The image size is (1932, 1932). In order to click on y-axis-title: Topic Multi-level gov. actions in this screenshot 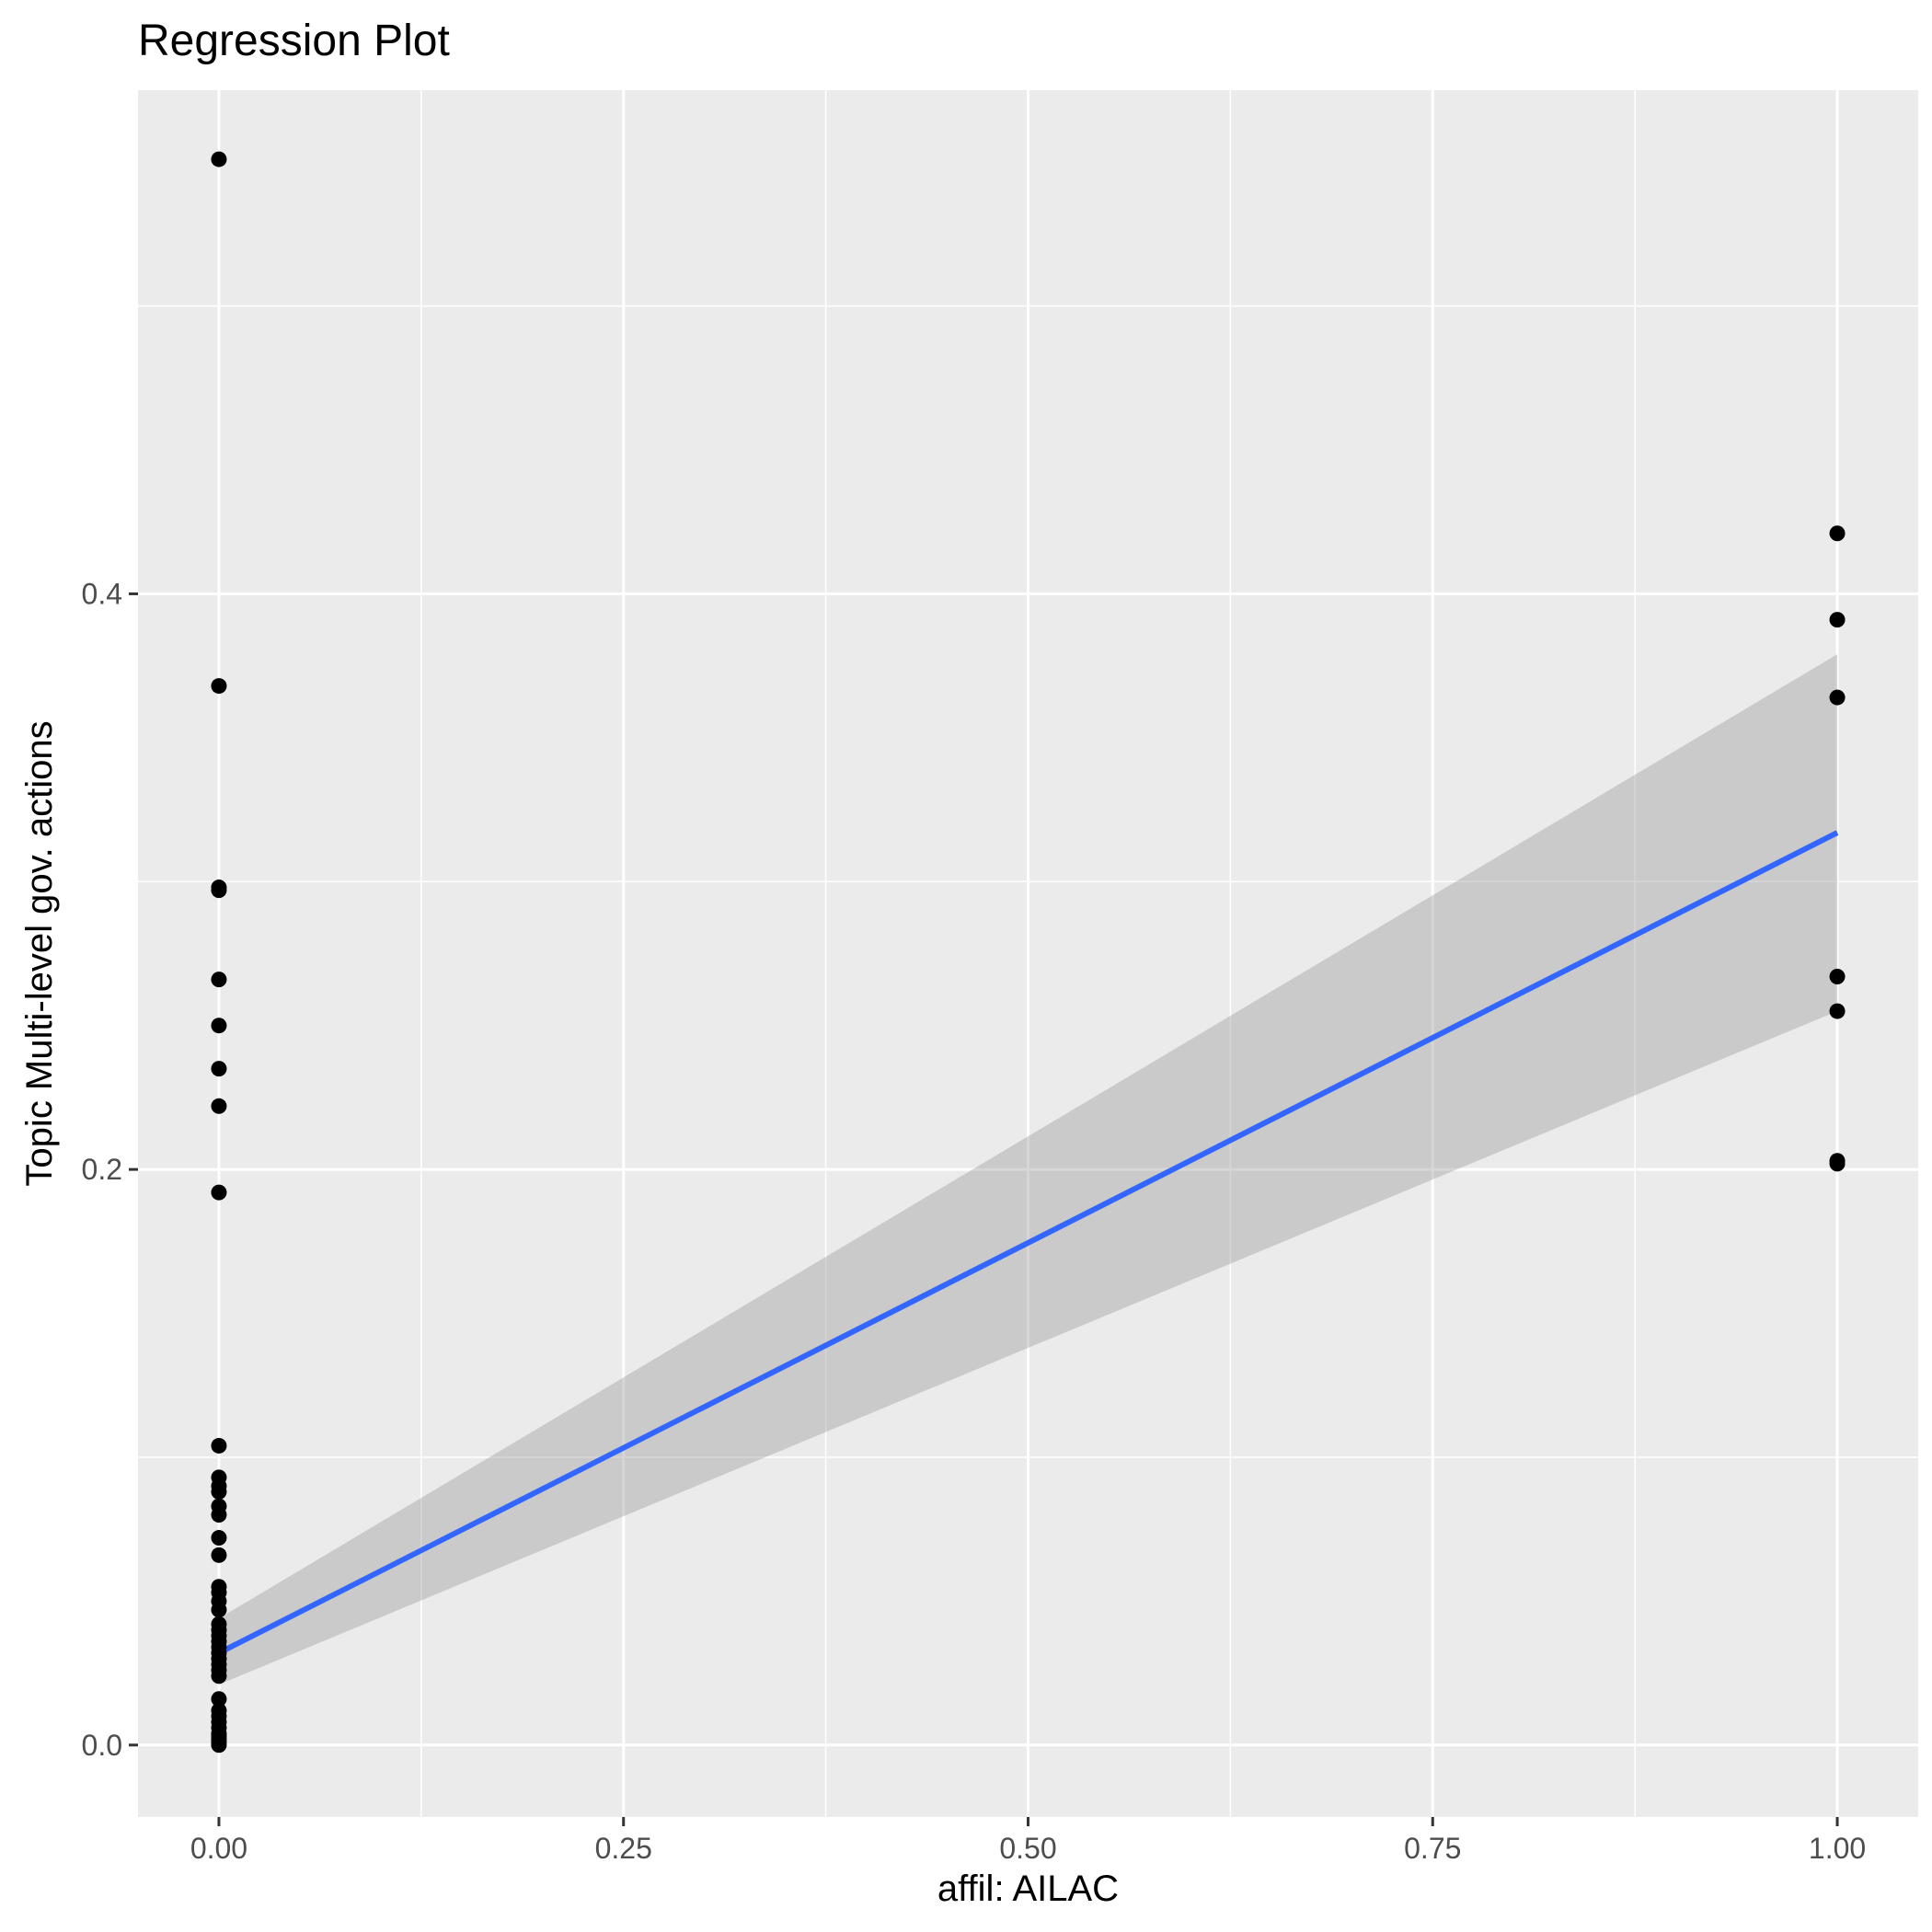, I will do `click(39, 953)`.